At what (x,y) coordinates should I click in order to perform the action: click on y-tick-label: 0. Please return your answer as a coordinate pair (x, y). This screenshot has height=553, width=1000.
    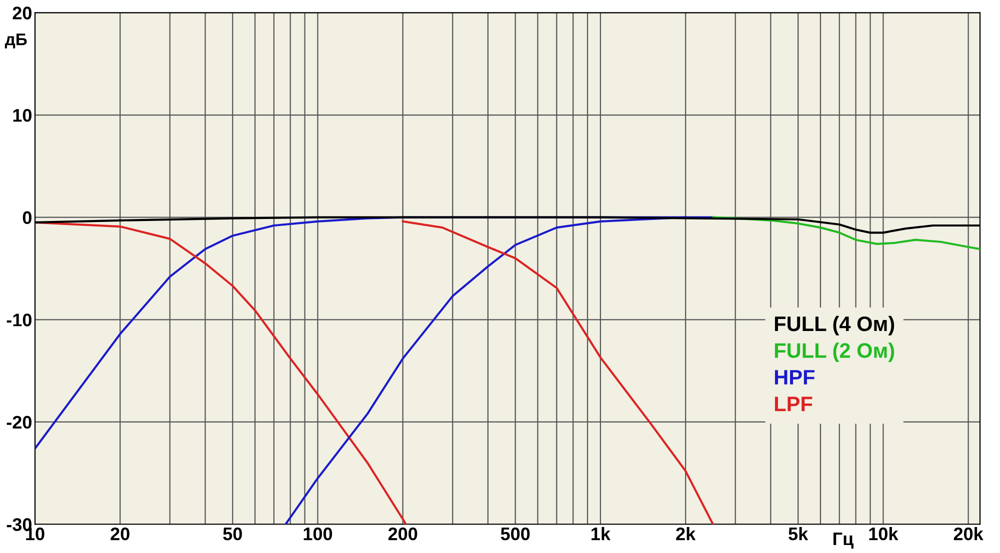
    Looking at the image, I should click on (27, 217).